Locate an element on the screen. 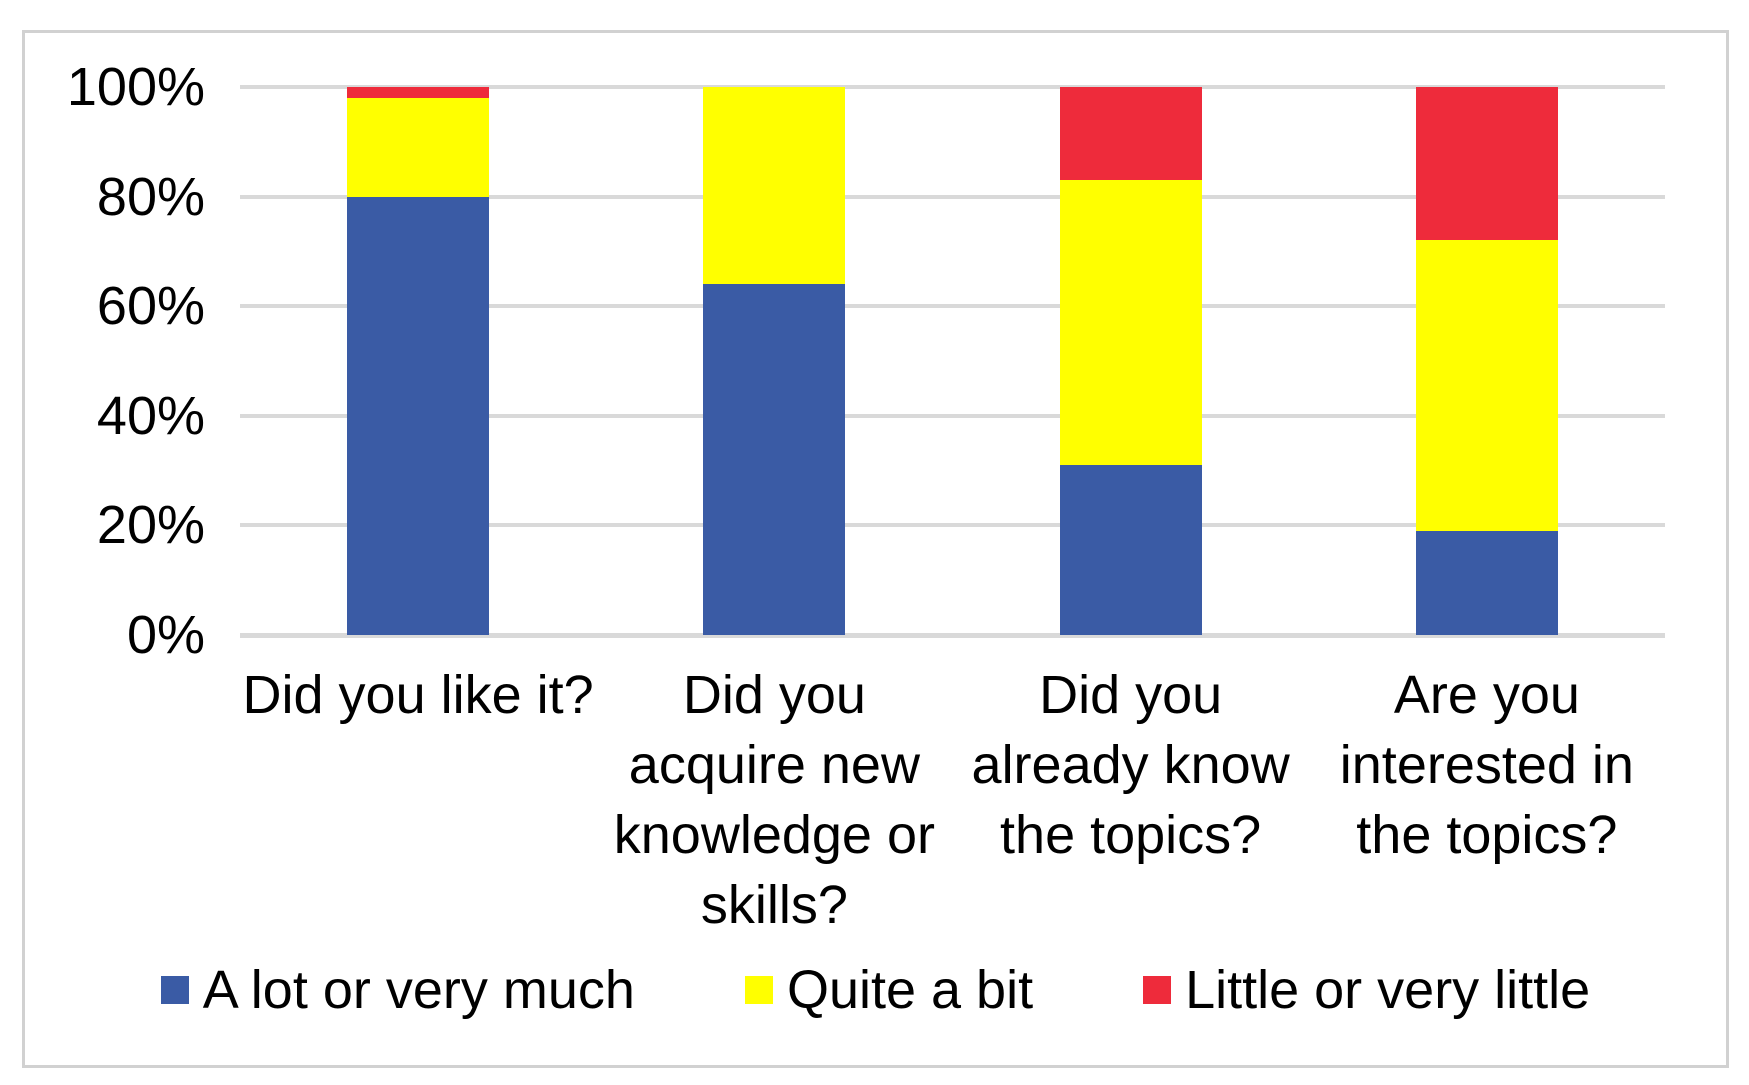  legend-item: Quite a bit is located at coordinates (889, 990).